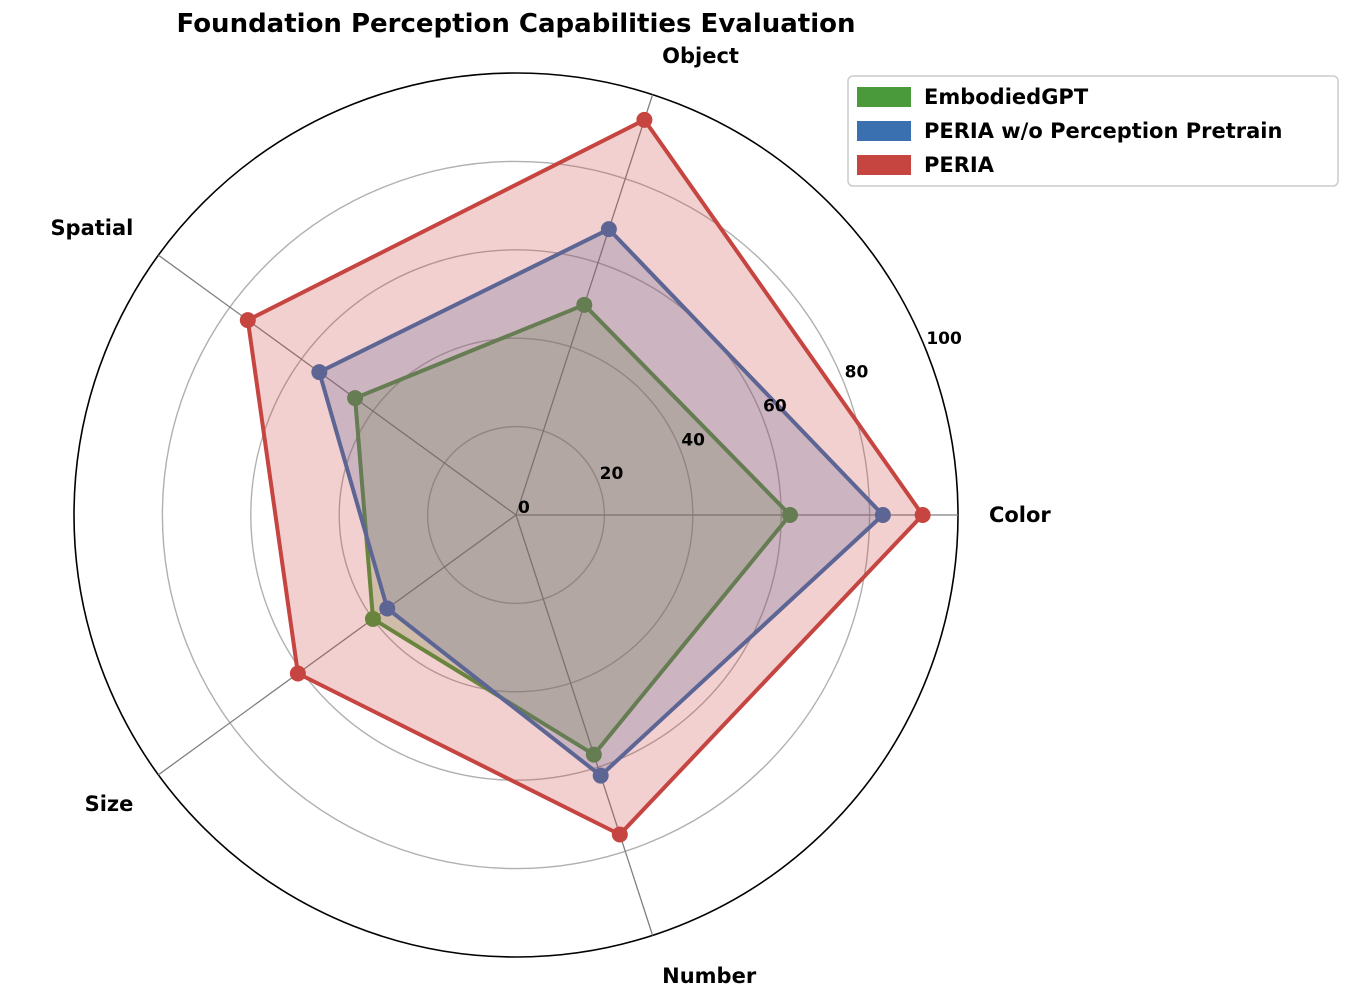  I want to click on legend-box, so click(1093, 131).